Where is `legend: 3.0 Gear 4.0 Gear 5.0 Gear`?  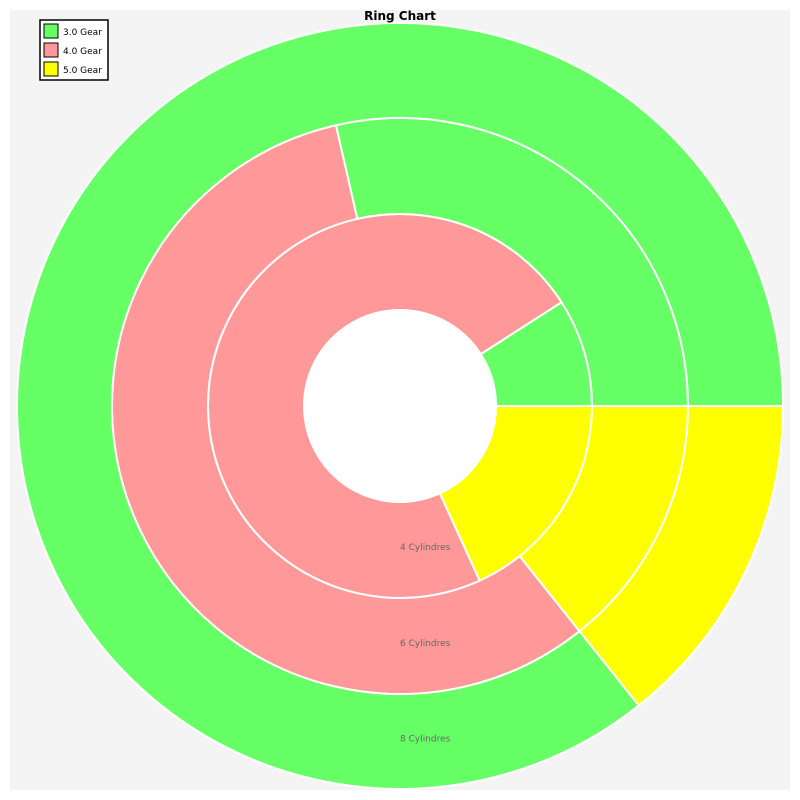
legend: 3.0 Gear 4.0 Gear 5.0 Gear is located at coordinates (74, 50).